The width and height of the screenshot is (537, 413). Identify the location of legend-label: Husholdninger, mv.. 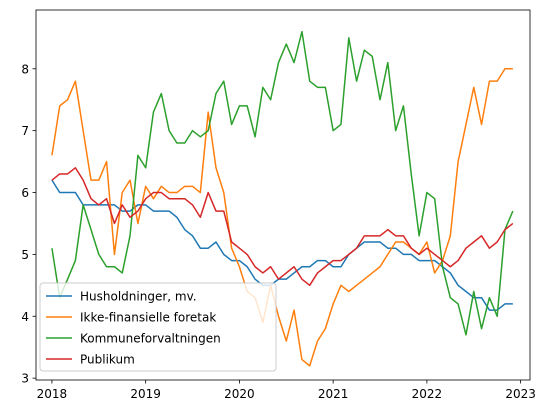
(138, 297).